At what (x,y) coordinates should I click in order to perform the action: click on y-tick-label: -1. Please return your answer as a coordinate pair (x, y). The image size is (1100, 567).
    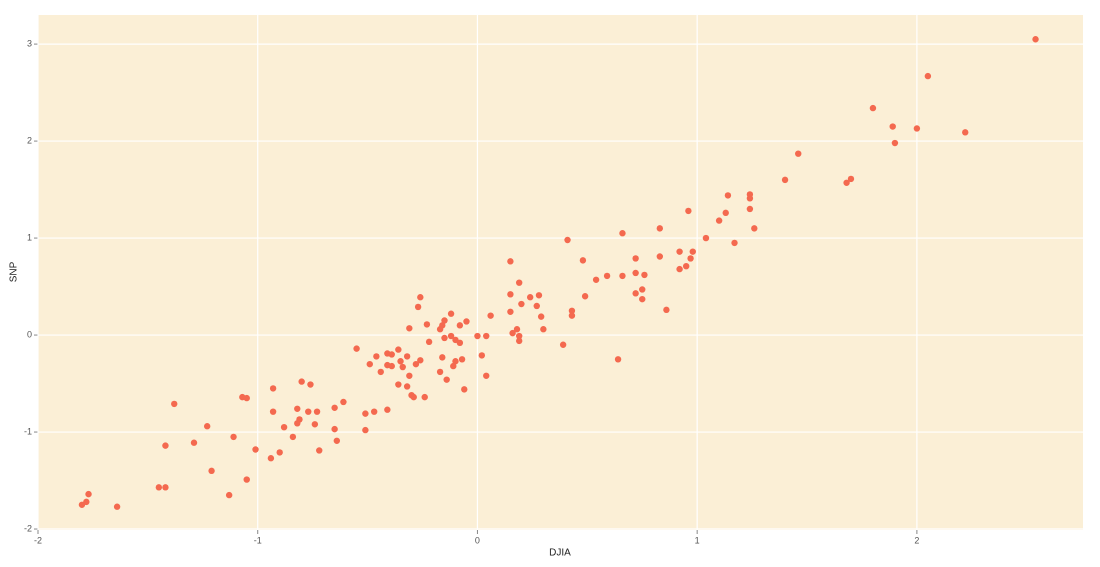
    Looking at the image, I should click on (28, 431).